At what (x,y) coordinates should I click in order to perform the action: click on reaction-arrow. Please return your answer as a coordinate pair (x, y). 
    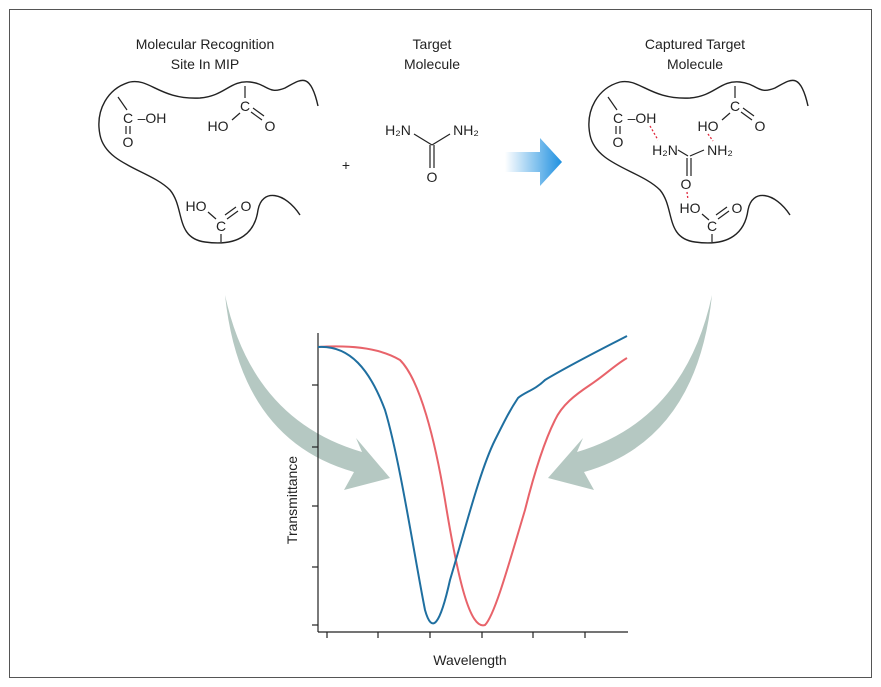
    Looking at the image, I should click on (533, 162).